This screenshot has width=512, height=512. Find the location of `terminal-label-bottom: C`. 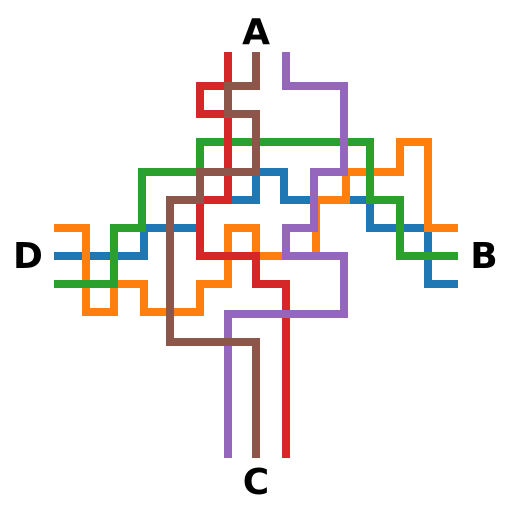

terminal-label-bottom: C is located at coordinates (256, 482).